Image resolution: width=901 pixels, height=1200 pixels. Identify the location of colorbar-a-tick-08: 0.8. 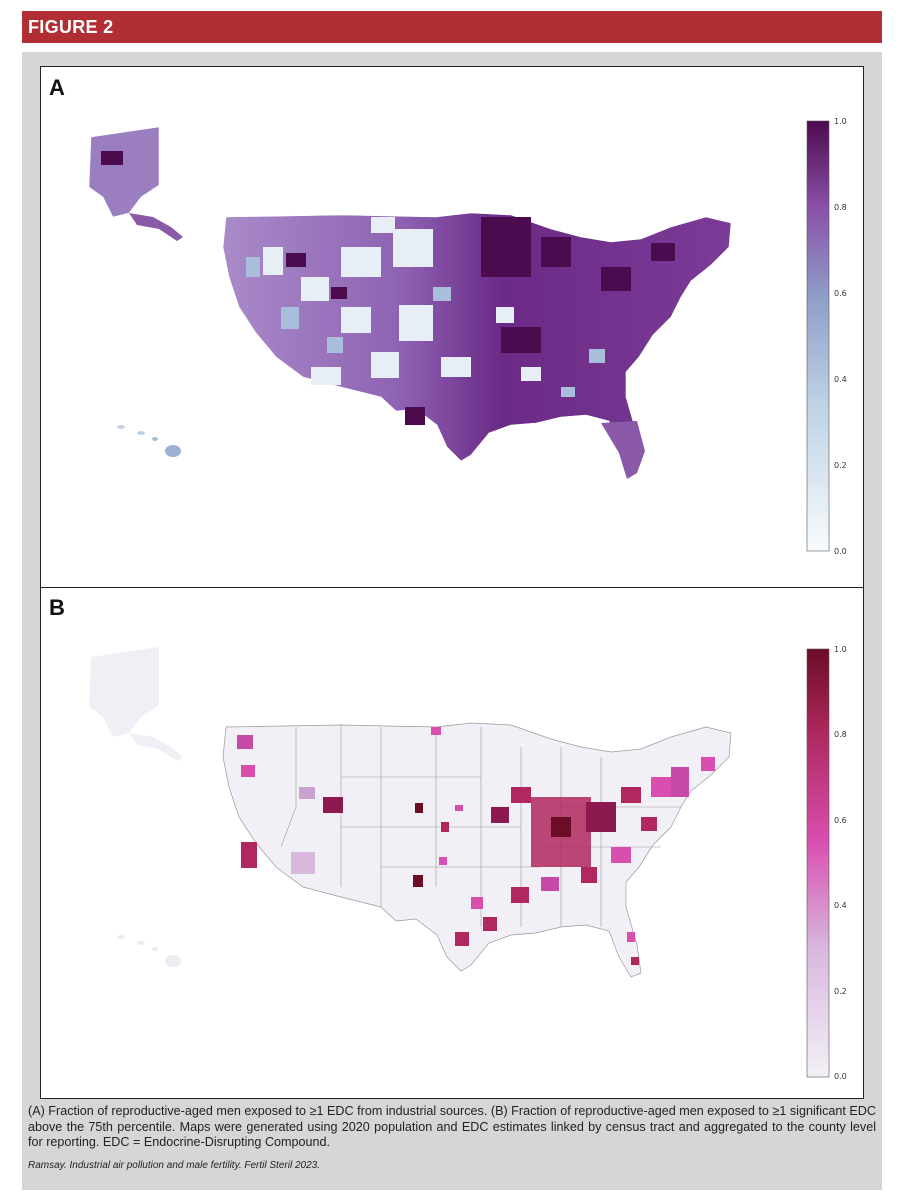
(840, 207).